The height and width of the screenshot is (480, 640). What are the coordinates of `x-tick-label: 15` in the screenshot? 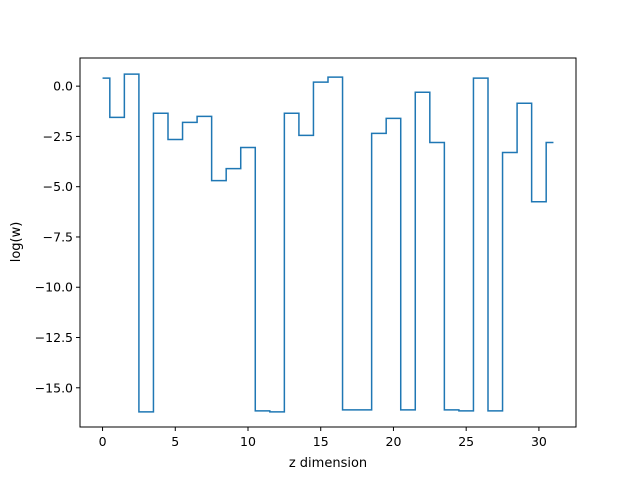 It's located at (321, 441).